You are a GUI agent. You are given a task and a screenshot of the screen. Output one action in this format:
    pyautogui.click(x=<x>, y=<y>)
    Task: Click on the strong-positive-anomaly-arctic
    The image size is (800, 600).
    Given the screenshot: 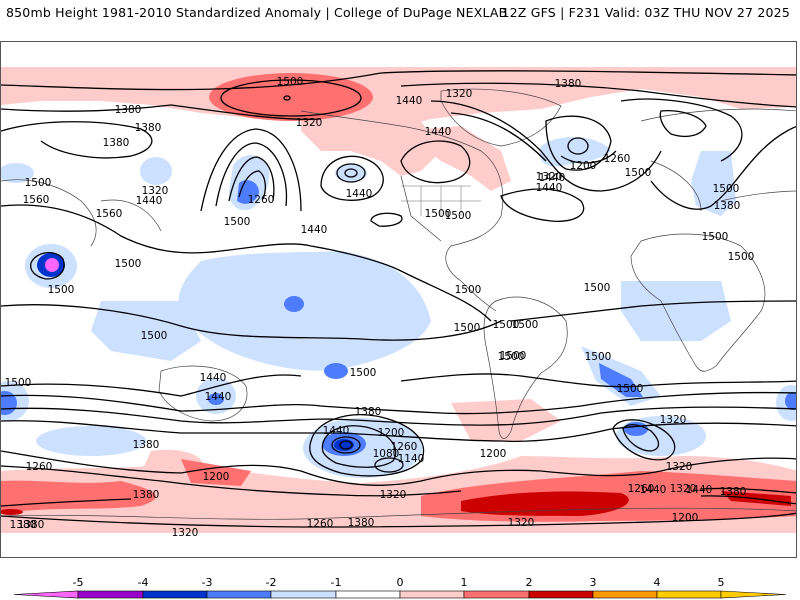 What is the action you would take?
    pyautogui.click(x=291, y=97)
    